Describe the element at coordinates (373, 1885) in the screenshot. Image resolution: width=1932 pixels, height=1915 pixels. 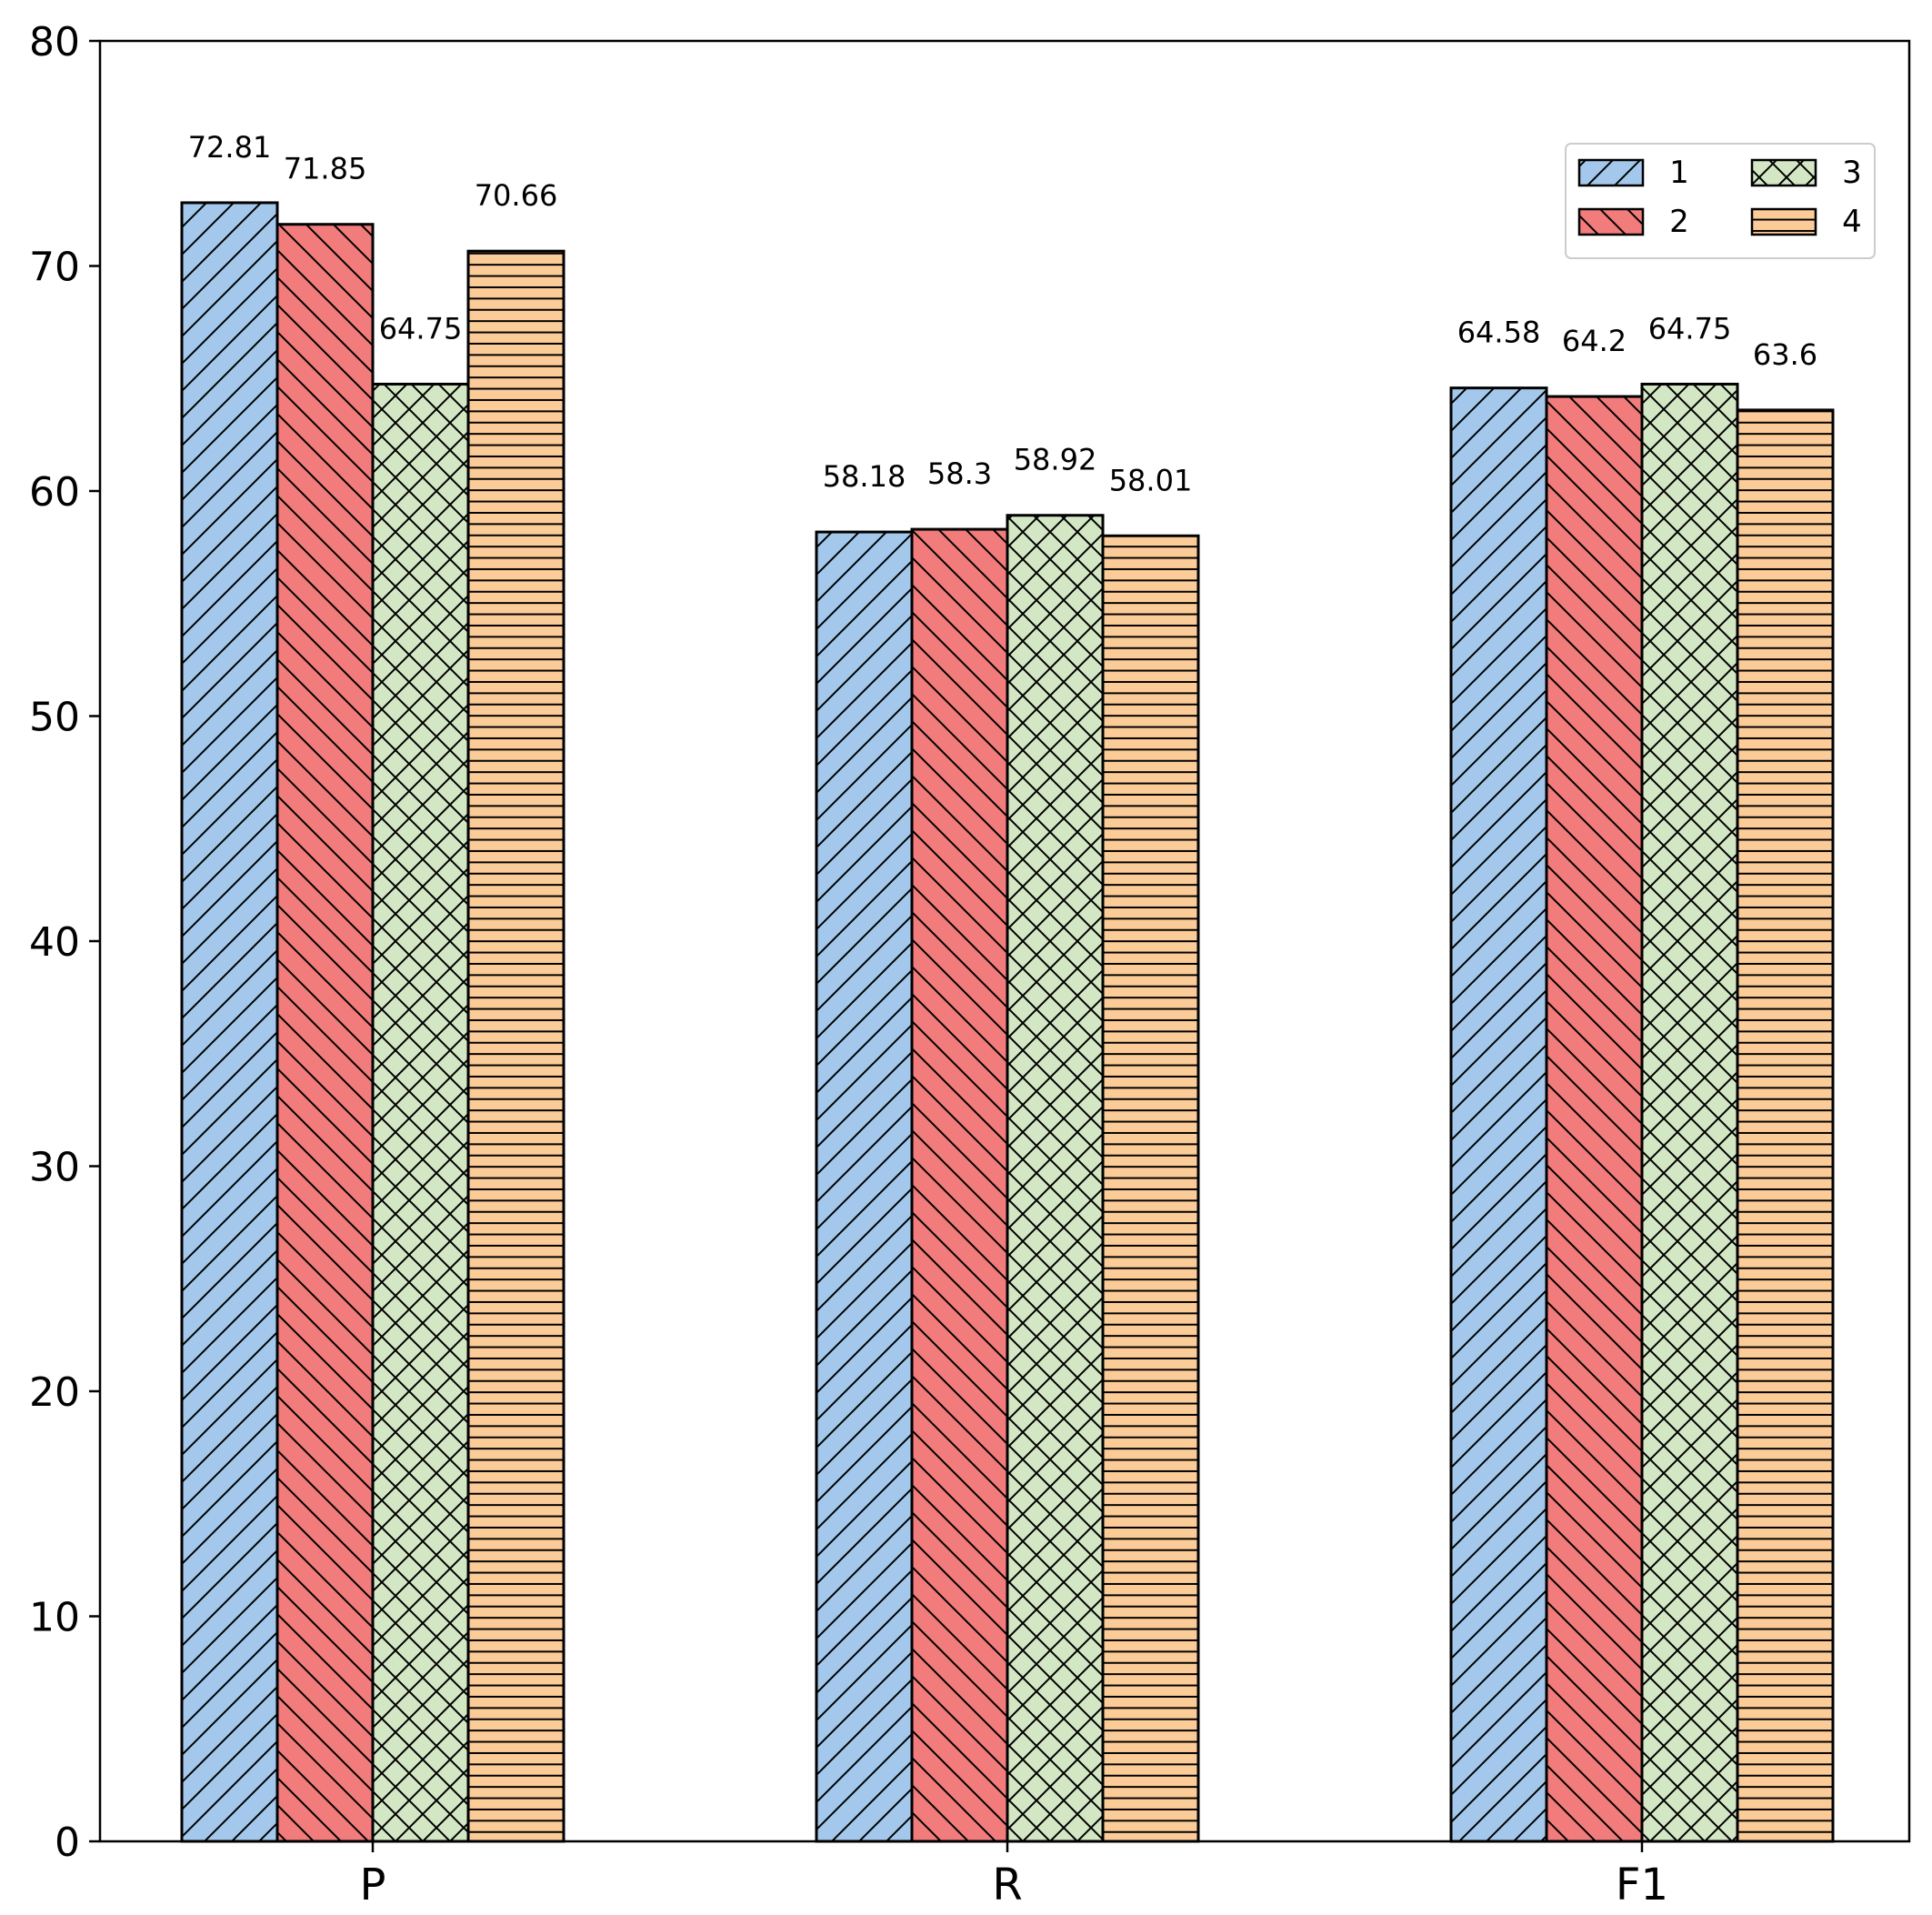
I see `x-tick-label-p: P` at that location.